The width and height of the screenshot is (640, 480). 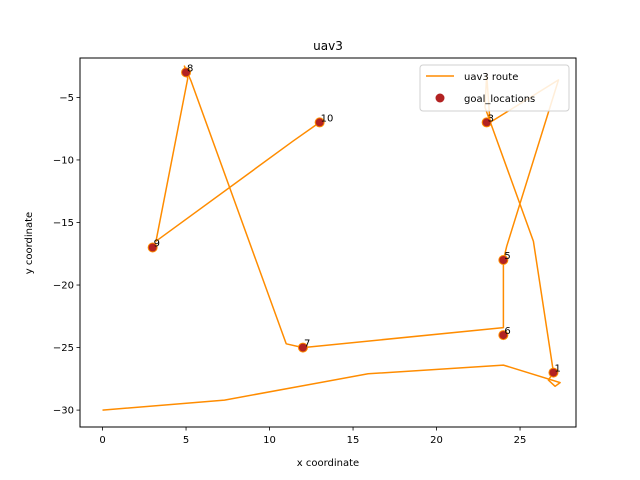 What do you see at coordinates (63, 348) in the screenshot?
I see `y-tick-label: −25` at bounding box center [63, 348].